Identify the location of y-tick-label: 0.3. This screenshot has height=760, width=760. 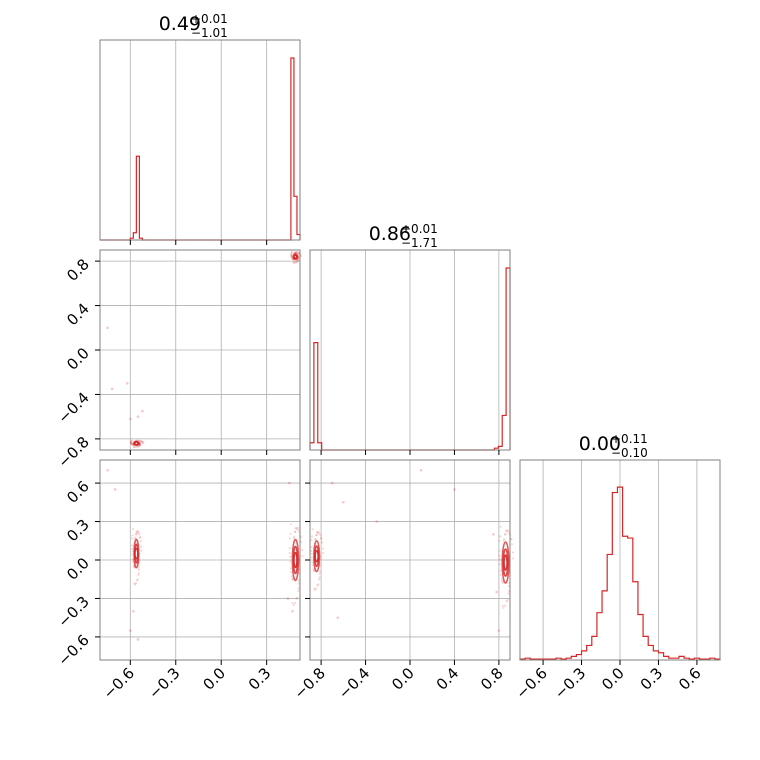
(78, 531).